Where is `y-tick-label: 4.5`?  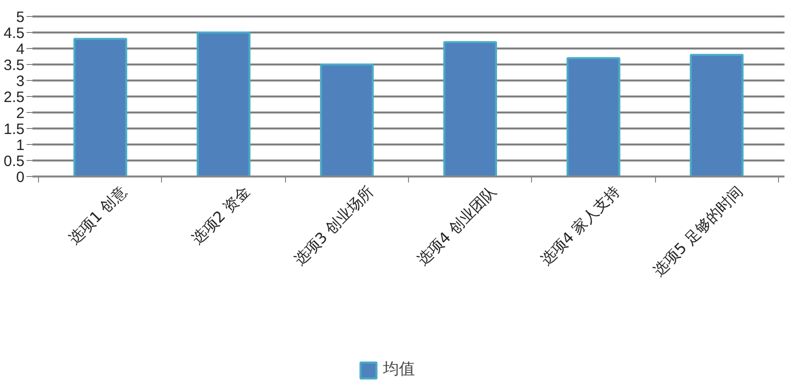
y-tick-label: 4.5 is located at coordinates (14, 33).